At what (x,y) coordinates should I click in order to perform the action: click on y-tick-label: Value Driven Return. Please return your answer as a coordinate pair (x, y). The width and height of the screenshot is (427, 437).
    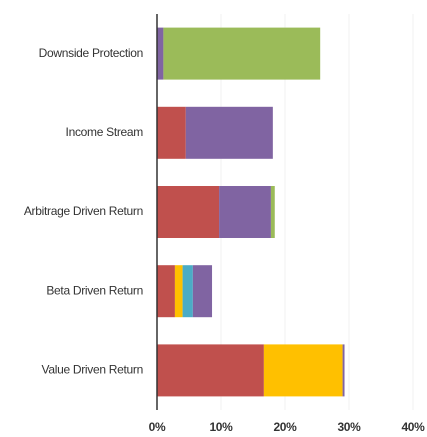
    Looking at the image, I should click on (92, 370).